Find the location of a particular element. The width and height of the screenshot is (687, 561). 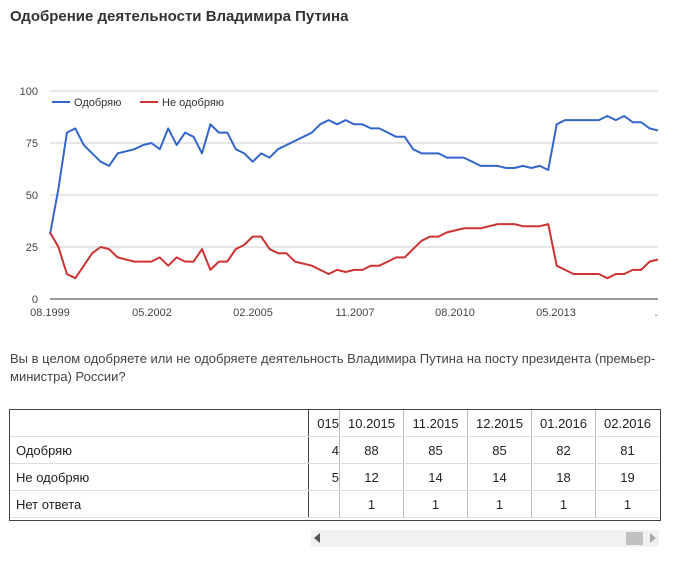

x-tick-label: 11.2007 is located at coordinates (355, 313).